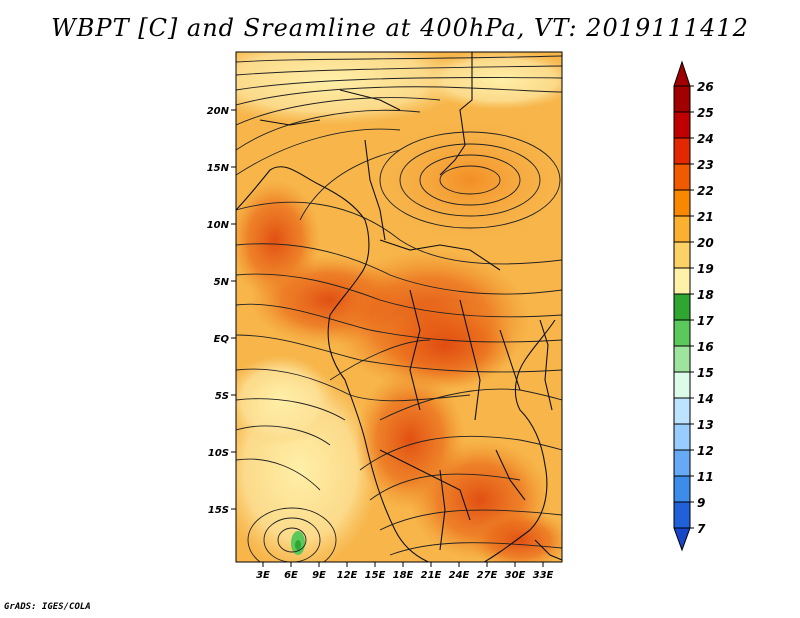  I want to click on colorbar-label: 20, so click(705, 243).